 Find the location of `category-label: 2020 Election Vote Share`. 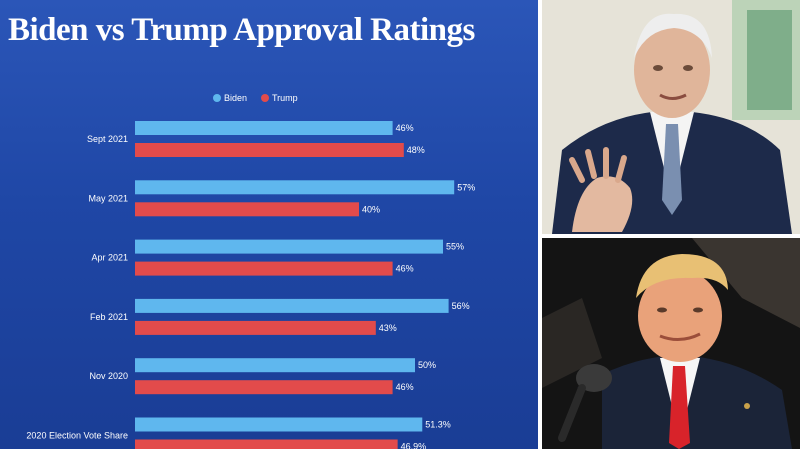

category-label: 2020 Election Vote Share is located at coordinates (77, 436).